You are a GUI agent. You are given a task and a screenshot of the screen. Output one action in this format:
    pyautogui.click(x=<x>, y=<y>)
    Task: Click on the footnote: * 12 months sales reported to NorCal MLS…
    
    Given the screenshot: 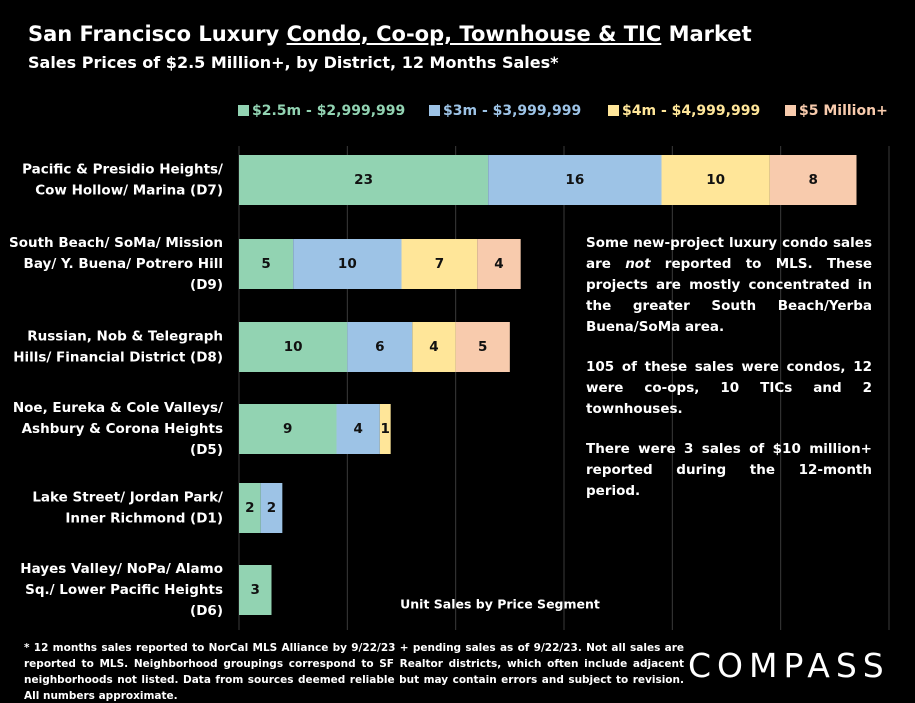 What is the action you would take?
    pyautogui.click(x=354, y=672)
    